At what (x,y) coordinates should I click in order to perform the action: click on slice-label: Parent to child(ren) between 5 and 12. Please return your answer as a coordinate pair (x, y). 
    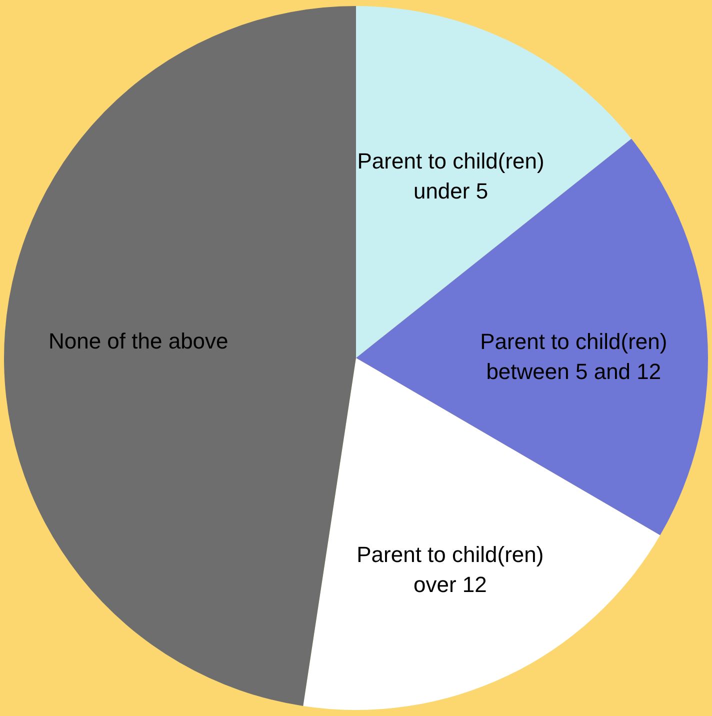
    Looking at the image, I should click on (574, 356).